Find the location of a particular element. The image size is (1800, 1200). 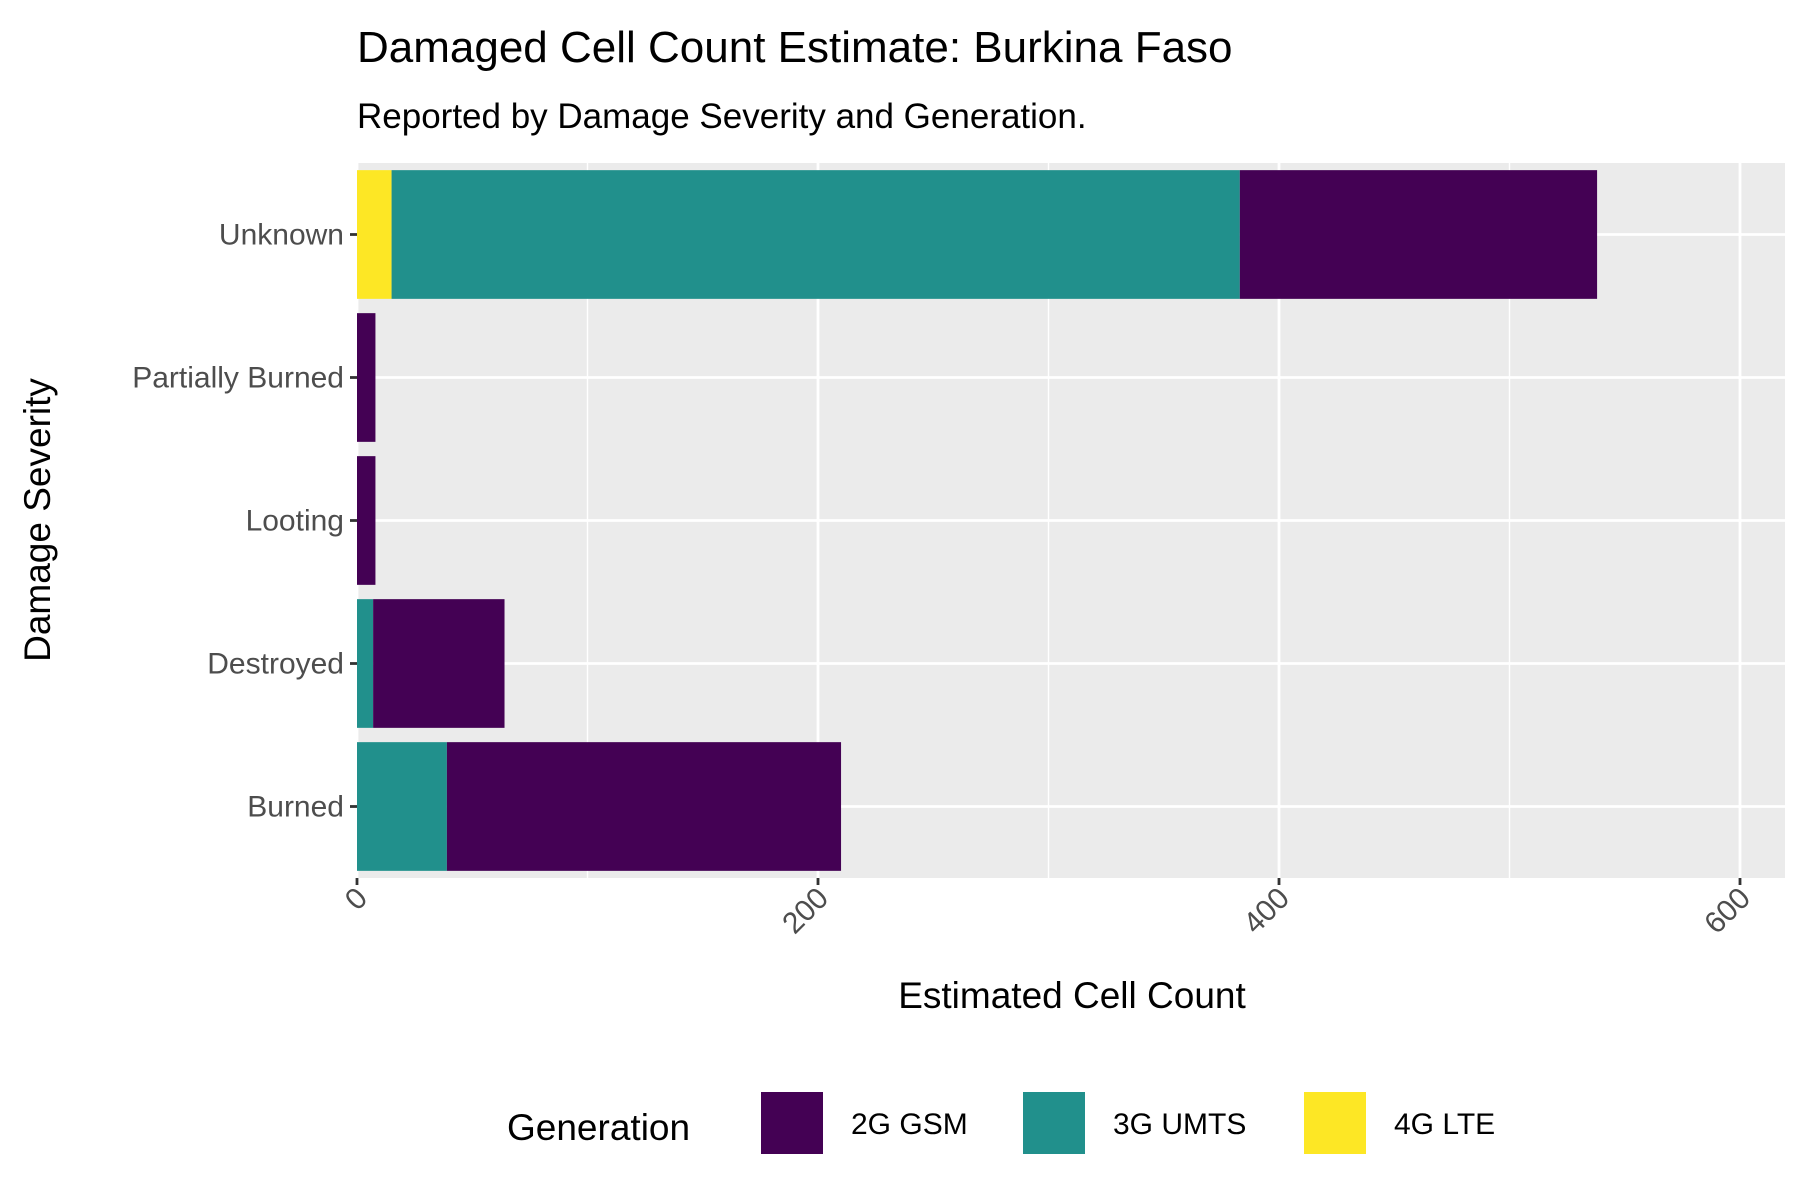

bar-partially-burned-2g-gsm is located at coordinates (366, 377).